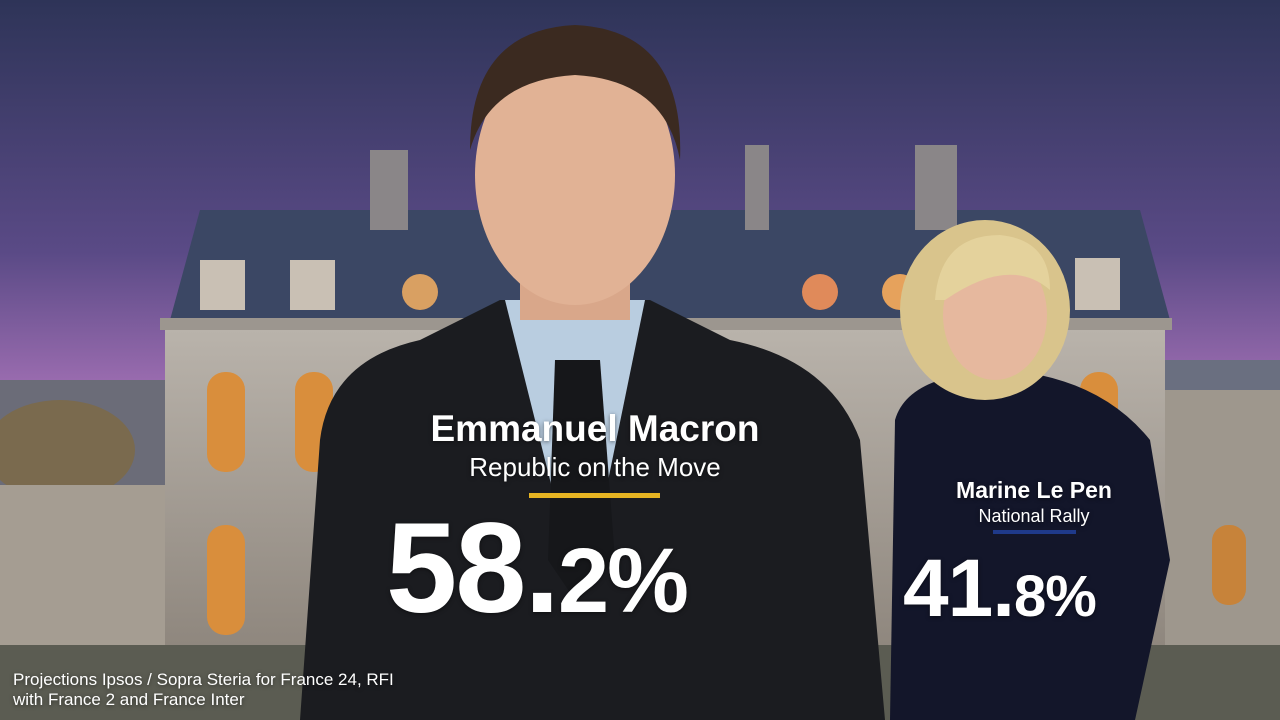 This screenshot has height=720, width=1280. I want to click on result-part: 2%, so click(623, 581).